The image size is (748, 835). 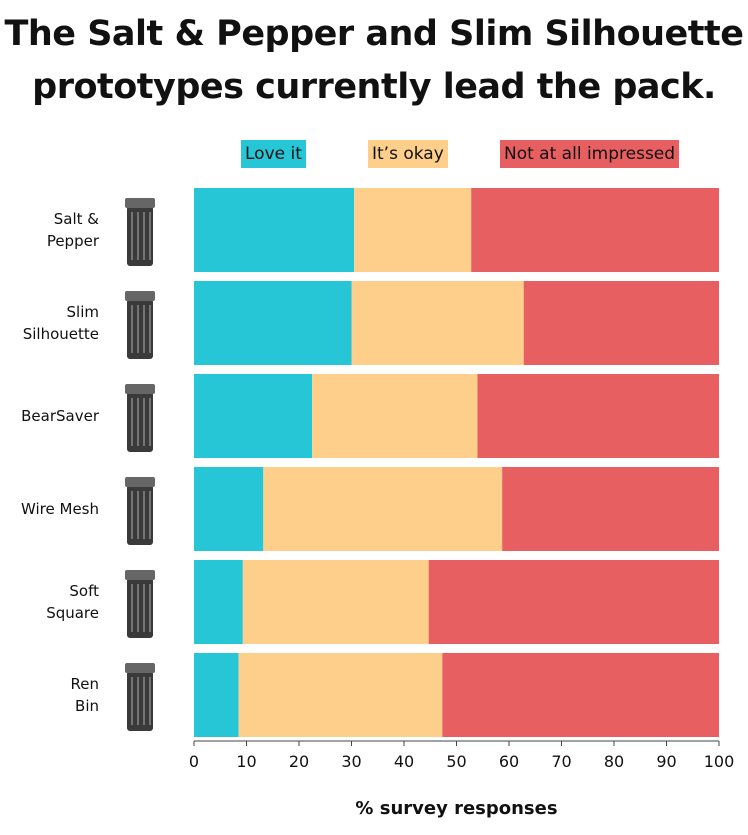 What do you see at coordinates (273, 154) in the screenshot?
I see `legend-love-it: Love it` at bounding box center [273, 154].